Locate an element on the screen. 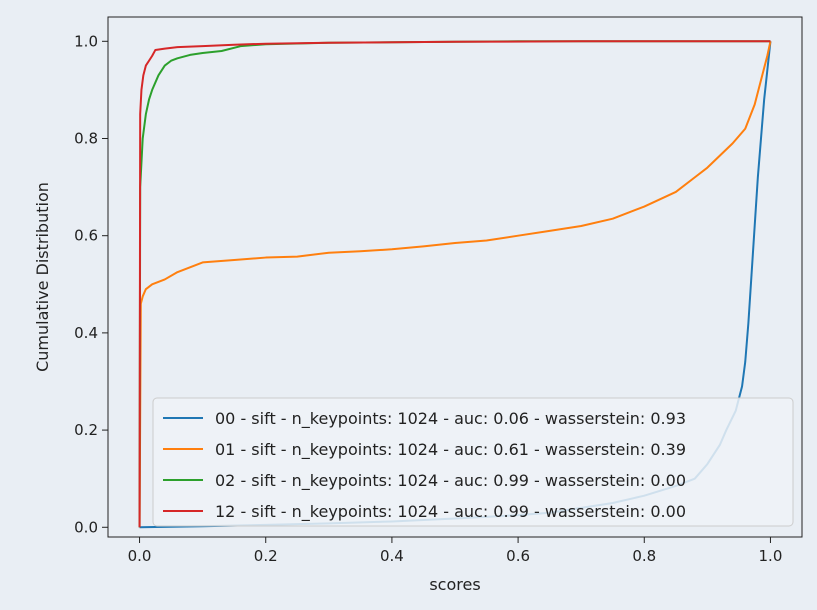 The image size is (817, 610). y-tick-label: 0.6 is located at coordinates (86, 236).